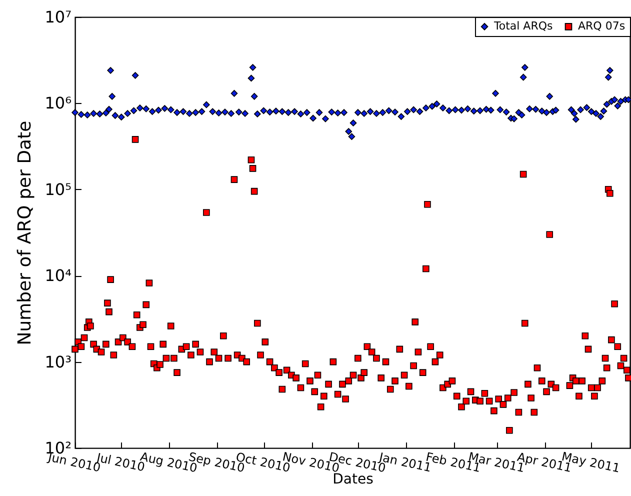 Image resolution: width=631 pixels, height=496 pixels. I want to click on y-axis-title: Number of ARQ per Date, so click(25, 233).